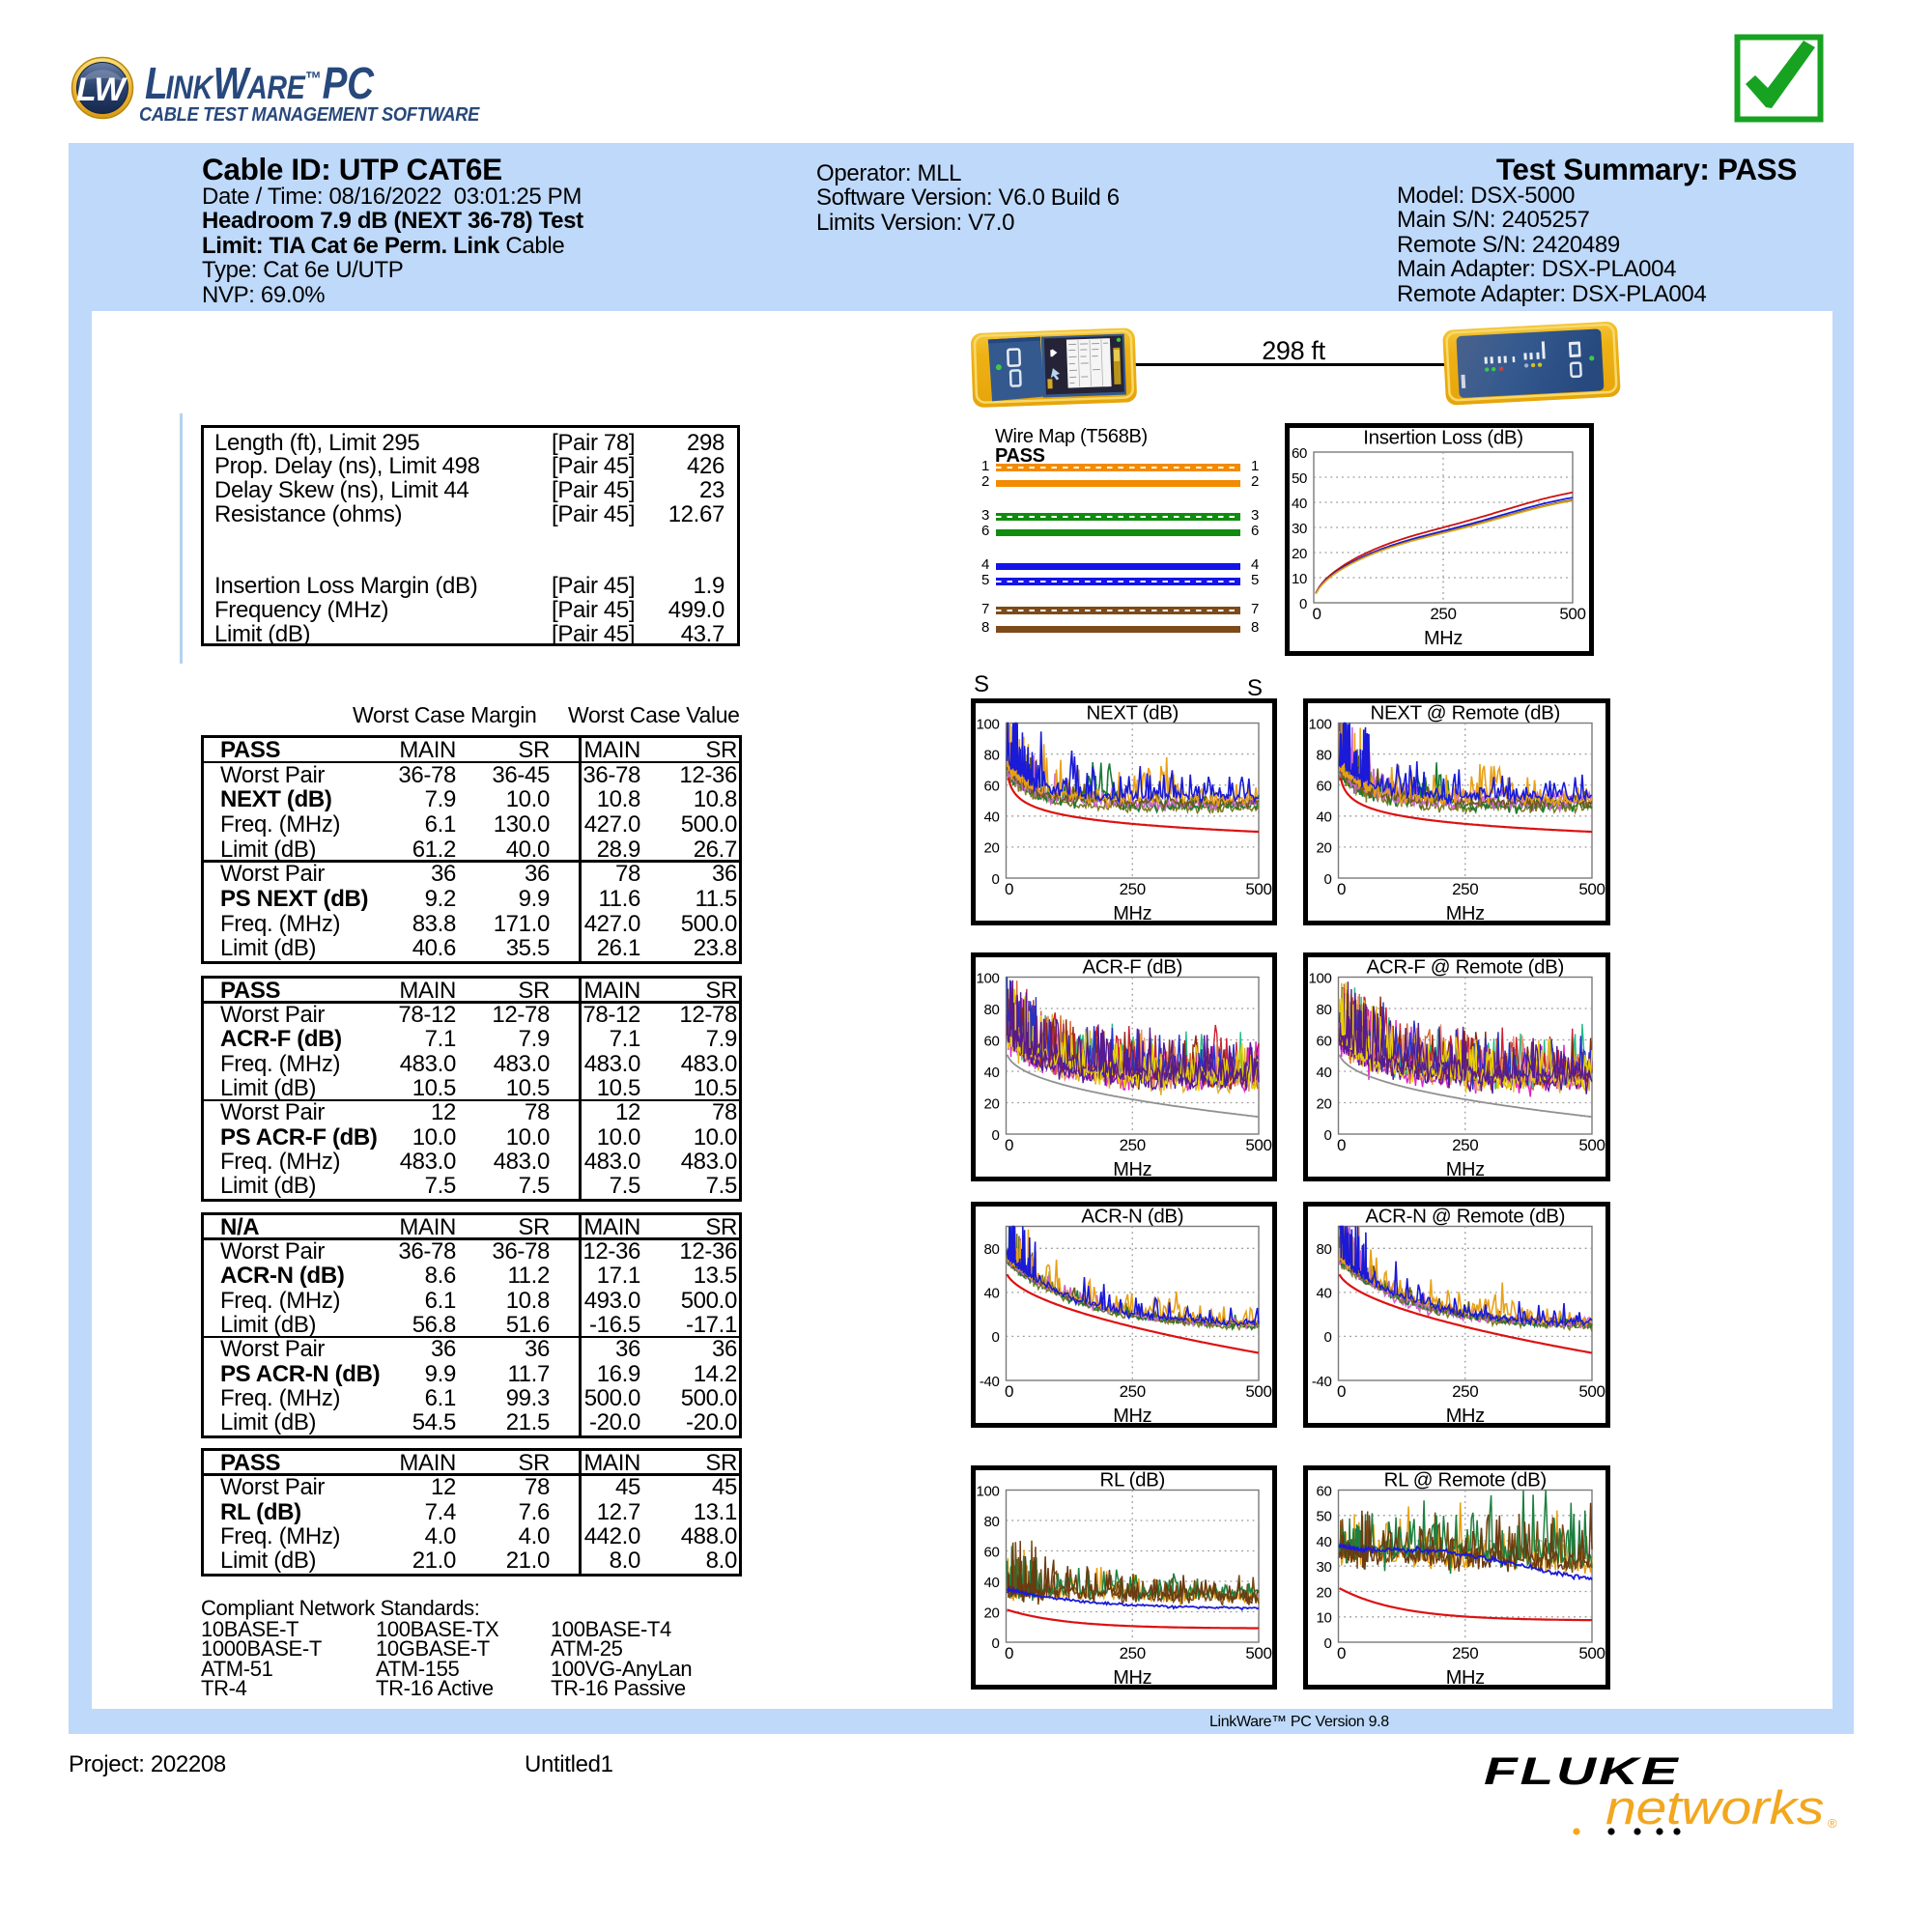 The height and width of the screenshot is (1932, 1932). Describe the element at coordinates (1132, 713) in the screenshot. I see `svg-text: NEXT (dB)` at that location.